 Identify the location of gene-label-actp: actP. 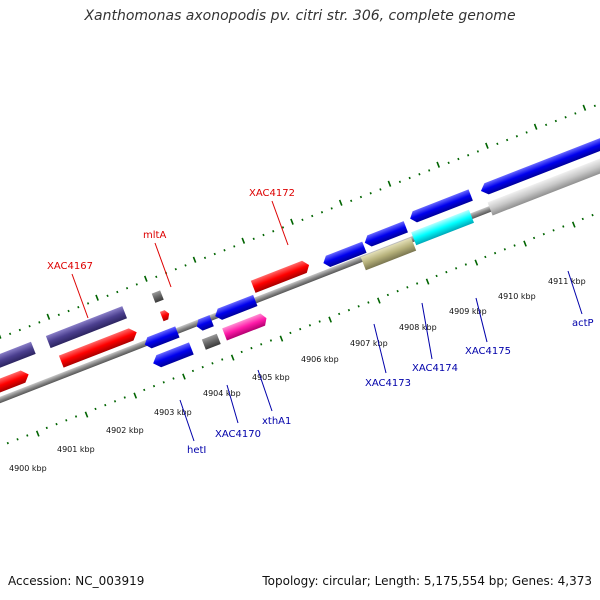
(583, 323).